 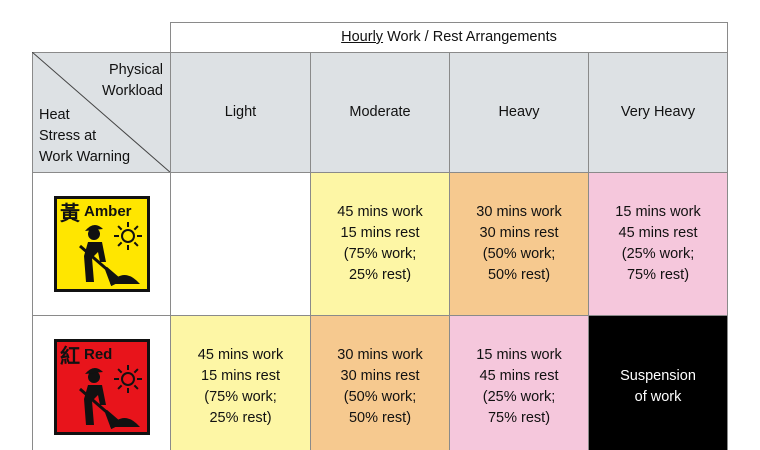 What do you see at coordinates (108, 211) in the screenshot?
I see `icon-label: Amber` at bounding box center [108, 211].